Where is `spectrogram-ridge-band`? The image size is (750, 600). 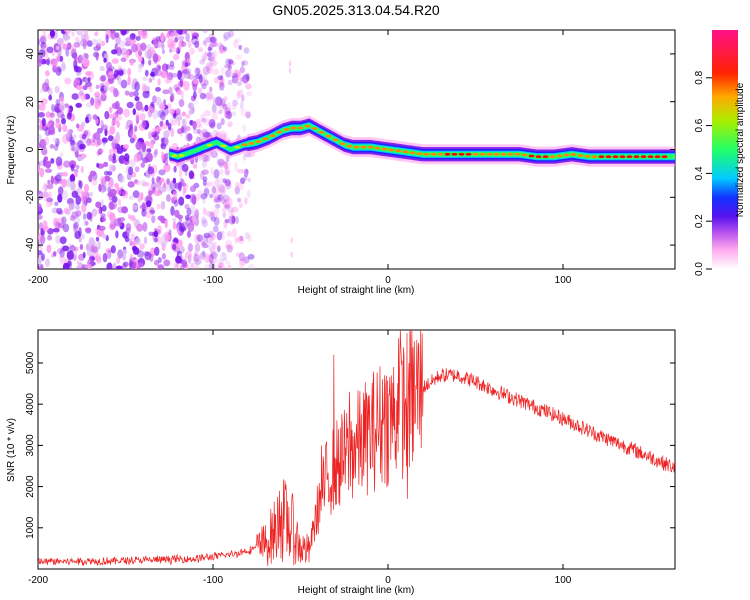 spectrogram-ridge-band is located at coordinates (422, 141).